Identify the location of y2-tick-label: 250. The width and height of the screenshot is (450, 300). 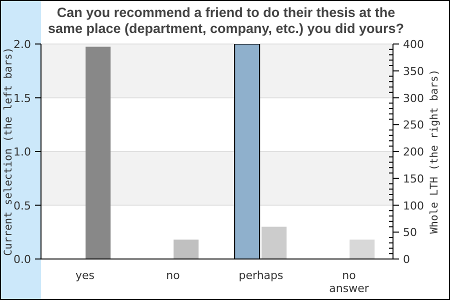
(413, 125).